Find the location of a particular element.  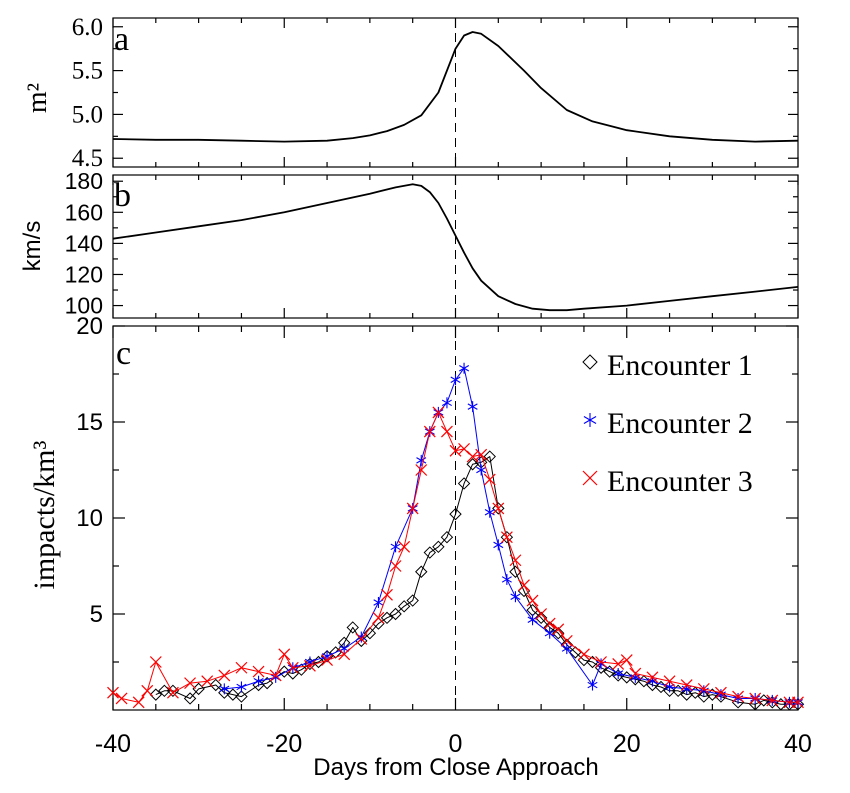

legend-marker-symbol-stroke is located at coordinates (590, 478).